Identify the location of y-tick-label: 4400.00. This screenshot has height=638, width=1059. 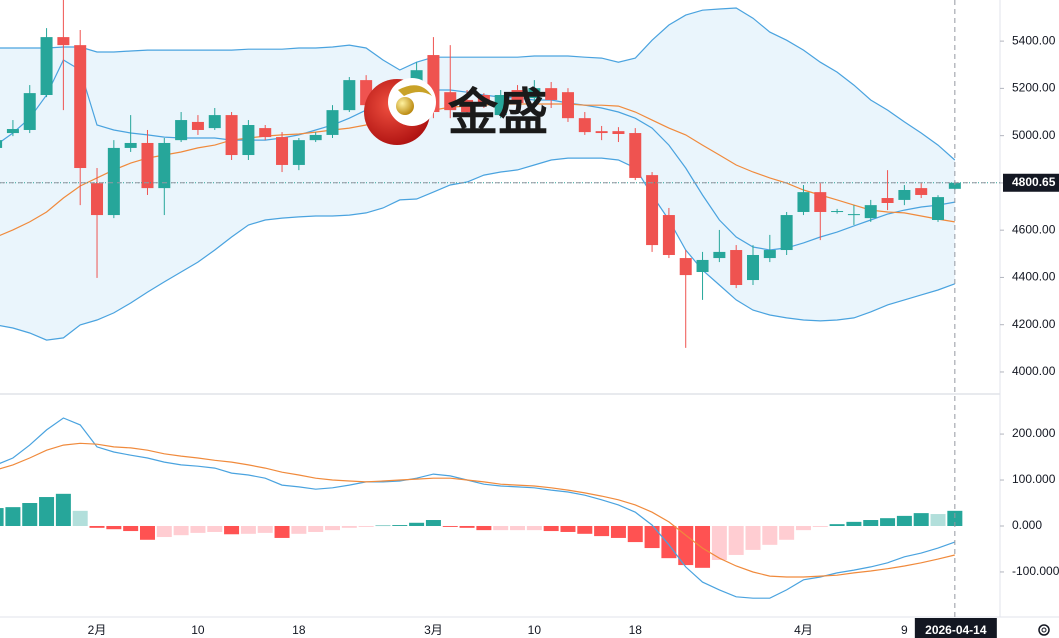
(1034, 277).